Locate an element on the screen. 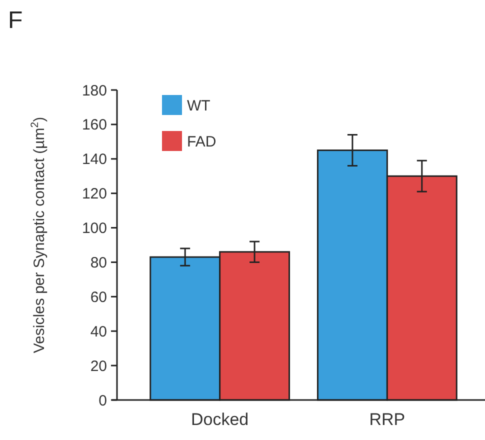 This screenshot has width=485, height=440. y-tick-label: 180 is located at coordinates (94, 91).